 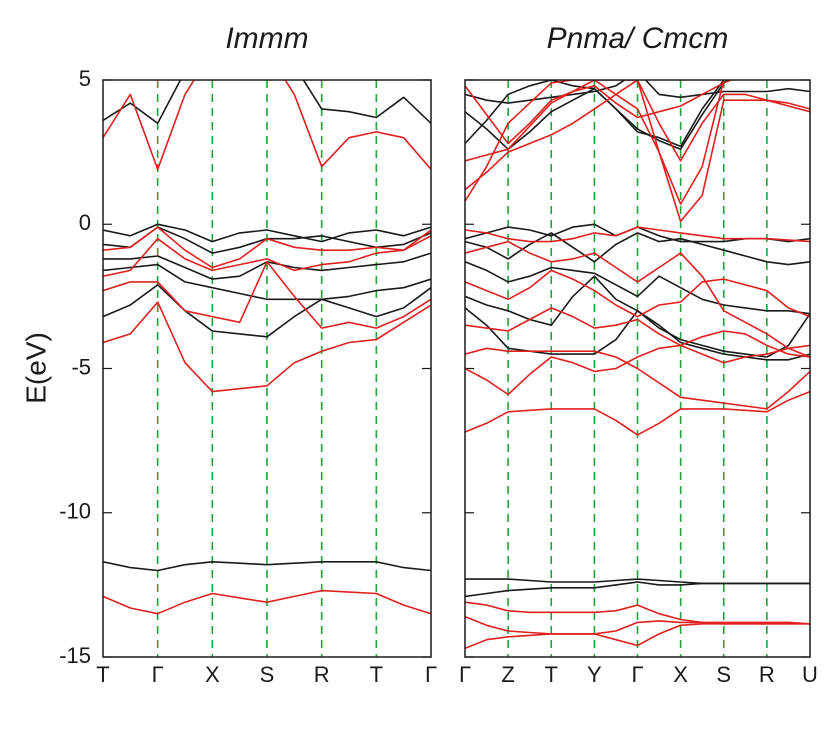 What do you see at coordinates (81, 366) in the screenshot?
I see `y-tick-label: -5` at bounding box center [81, 366].